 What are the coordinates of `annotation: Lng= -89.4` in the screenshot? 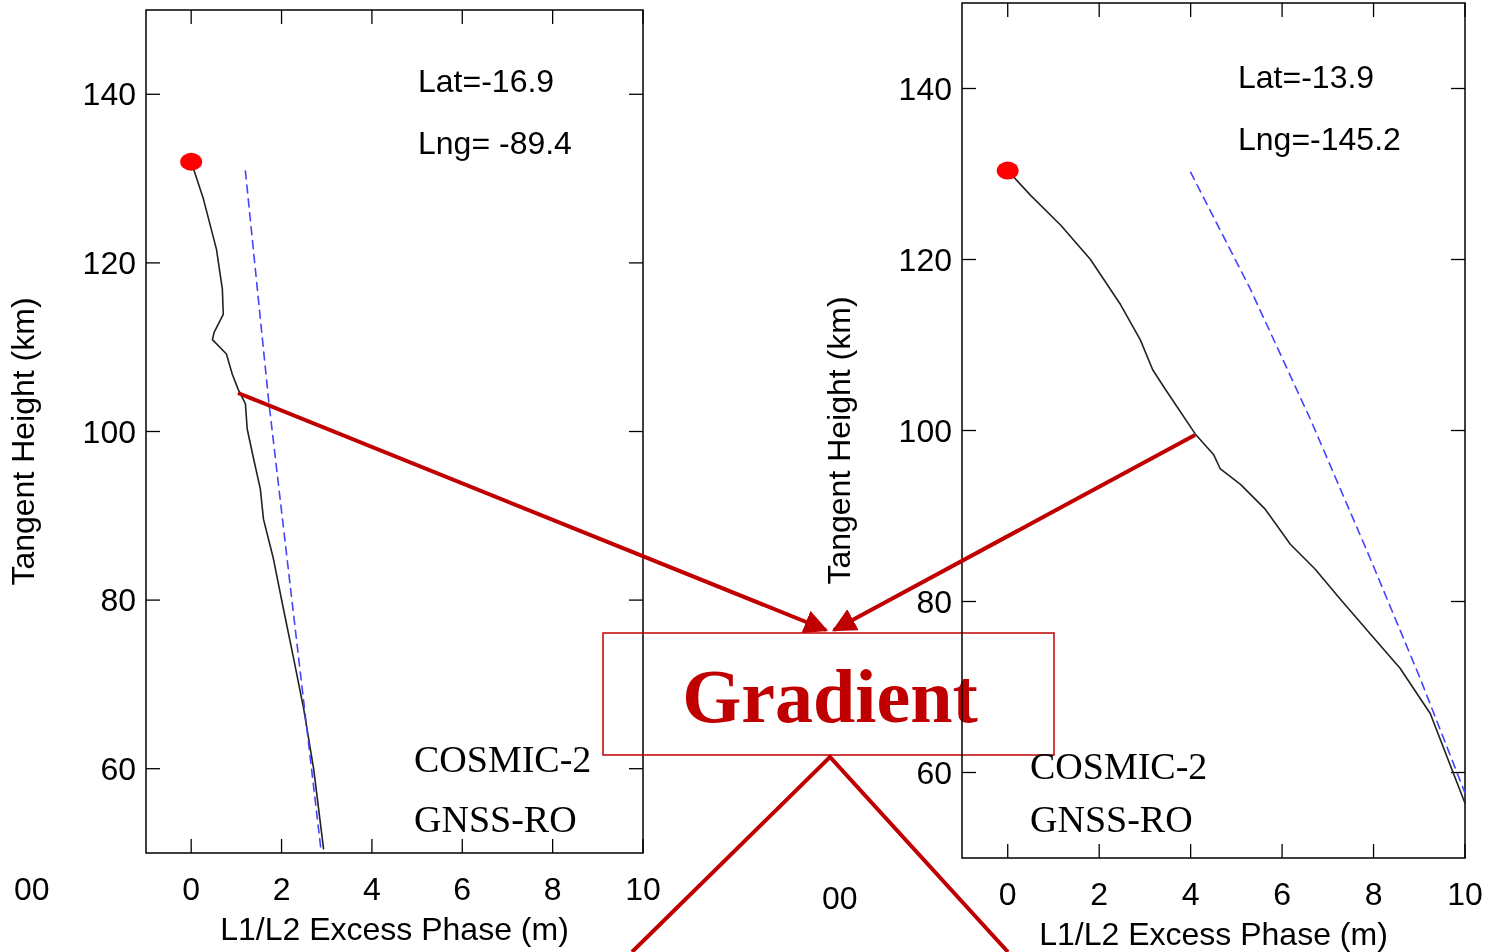 It's located at (495, 143).